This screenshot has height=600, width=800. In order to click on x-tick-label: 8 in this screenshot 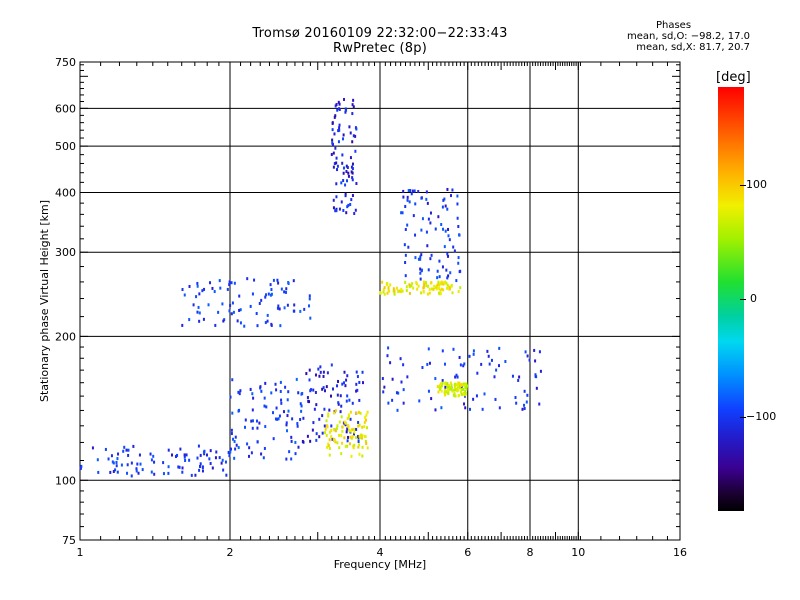, I will do `click(530, 552)`.